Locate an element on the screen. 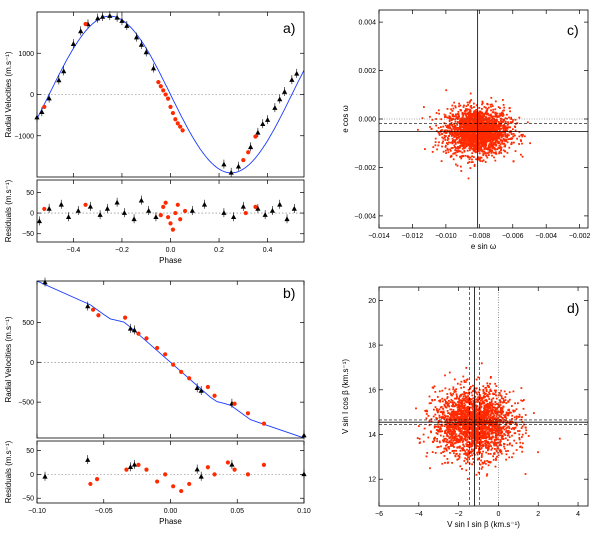 The image size is (607, 546). y-tick-label: −0.002 is located at coordinates (365, 168).